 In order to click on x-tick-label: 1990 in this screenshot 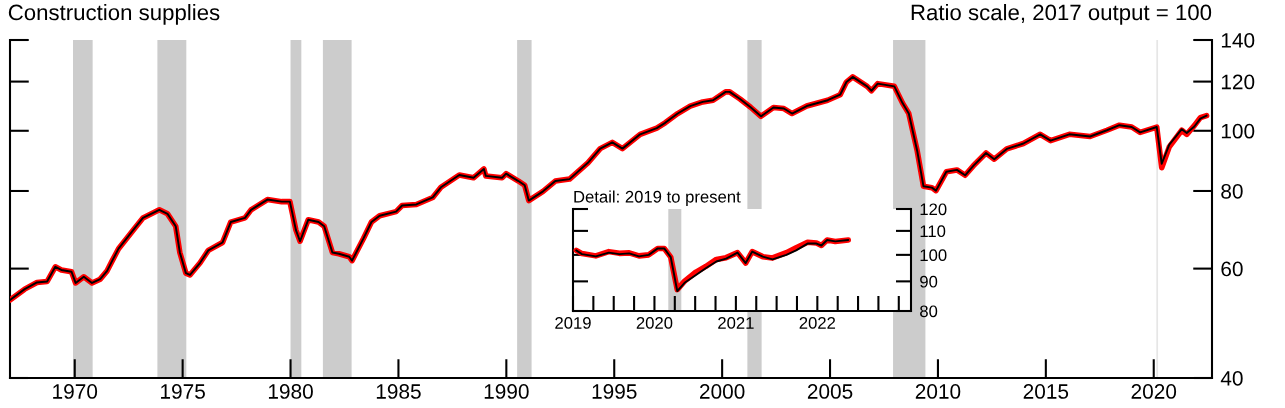, I will do `click(506, 391)`.